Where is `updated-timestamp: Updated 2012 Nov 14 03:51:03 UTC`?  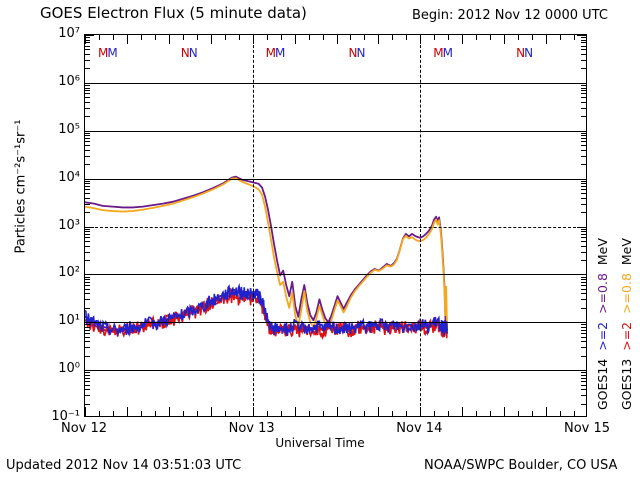
updated-timestamp: Updated 2012 Nov 14 03:51:03 UTC is located at coordinates (124, 465).